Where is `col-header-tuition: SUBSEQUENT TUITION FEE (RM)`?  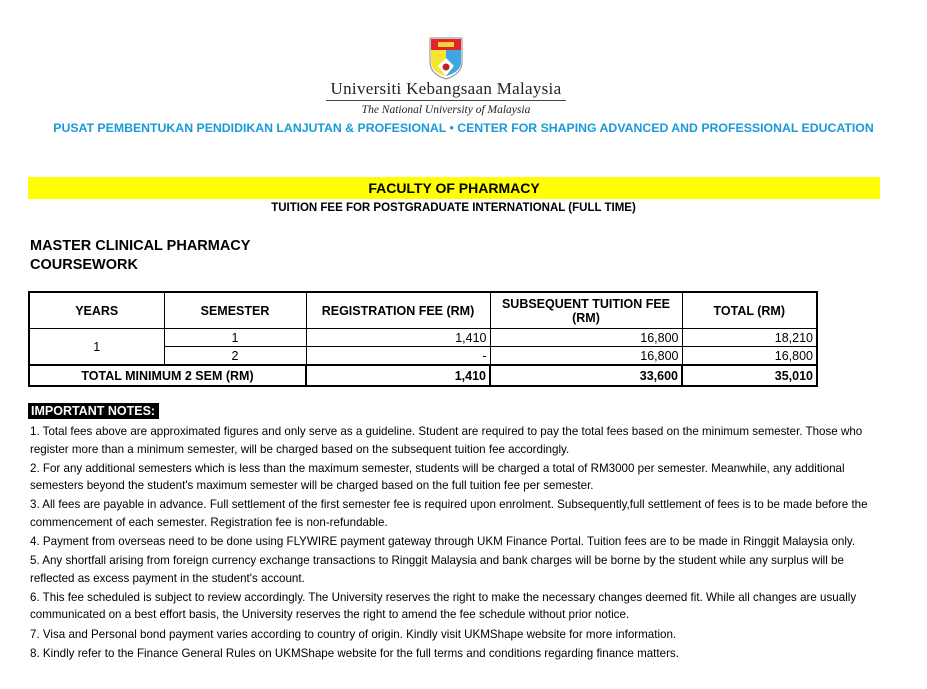
col-header-tuition: SUBSEQUENT TUITION FEE (RM) is located at coordinates (586, 310).